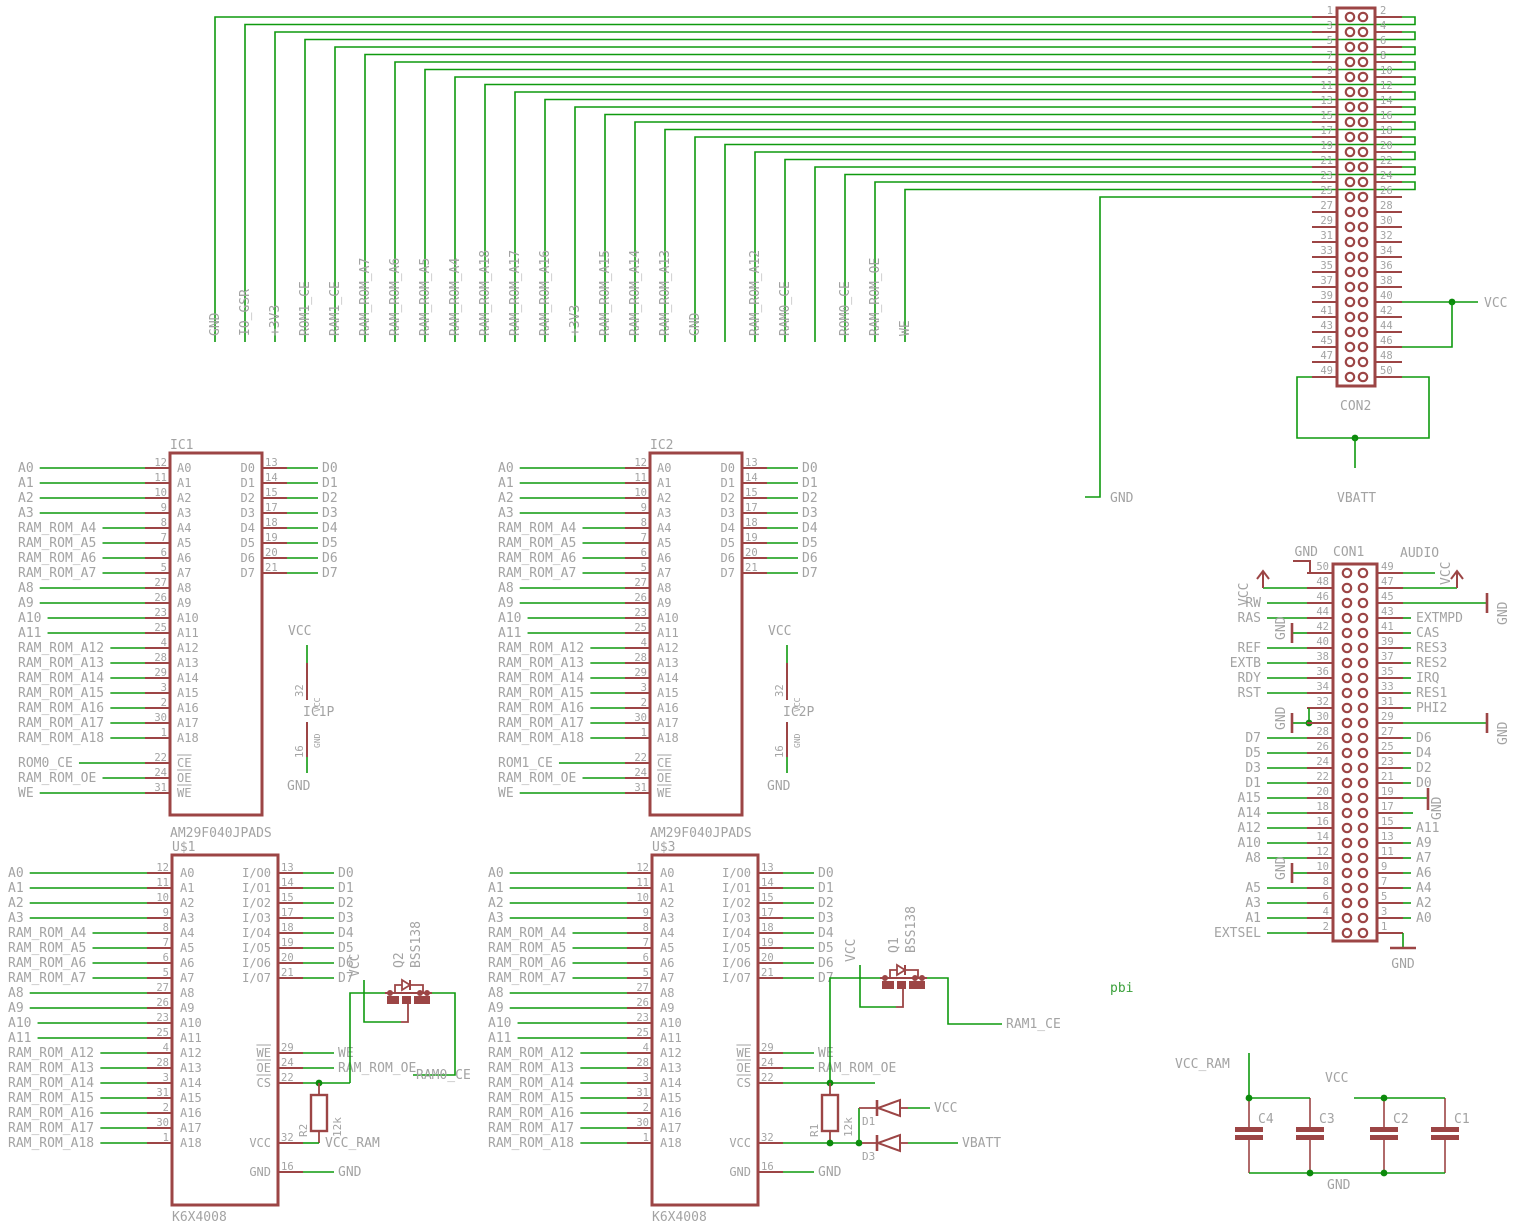  Describe the element at coordinates (1322, 627) in the screenshot. I see `con1-pin-number: 42` at that location.